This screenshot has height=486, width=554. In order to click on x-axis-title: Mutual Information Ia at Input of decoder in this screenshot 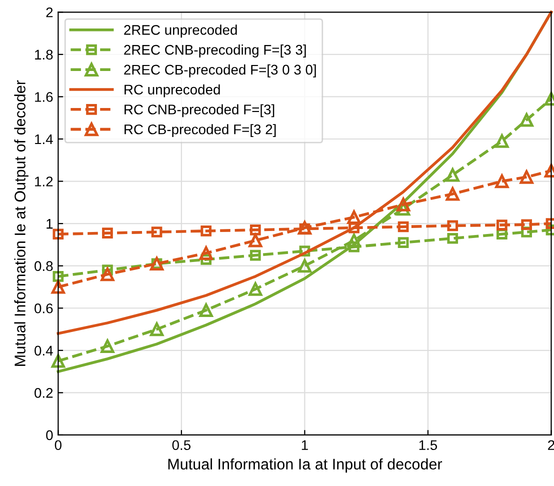, I will do `click(305, 465)`.